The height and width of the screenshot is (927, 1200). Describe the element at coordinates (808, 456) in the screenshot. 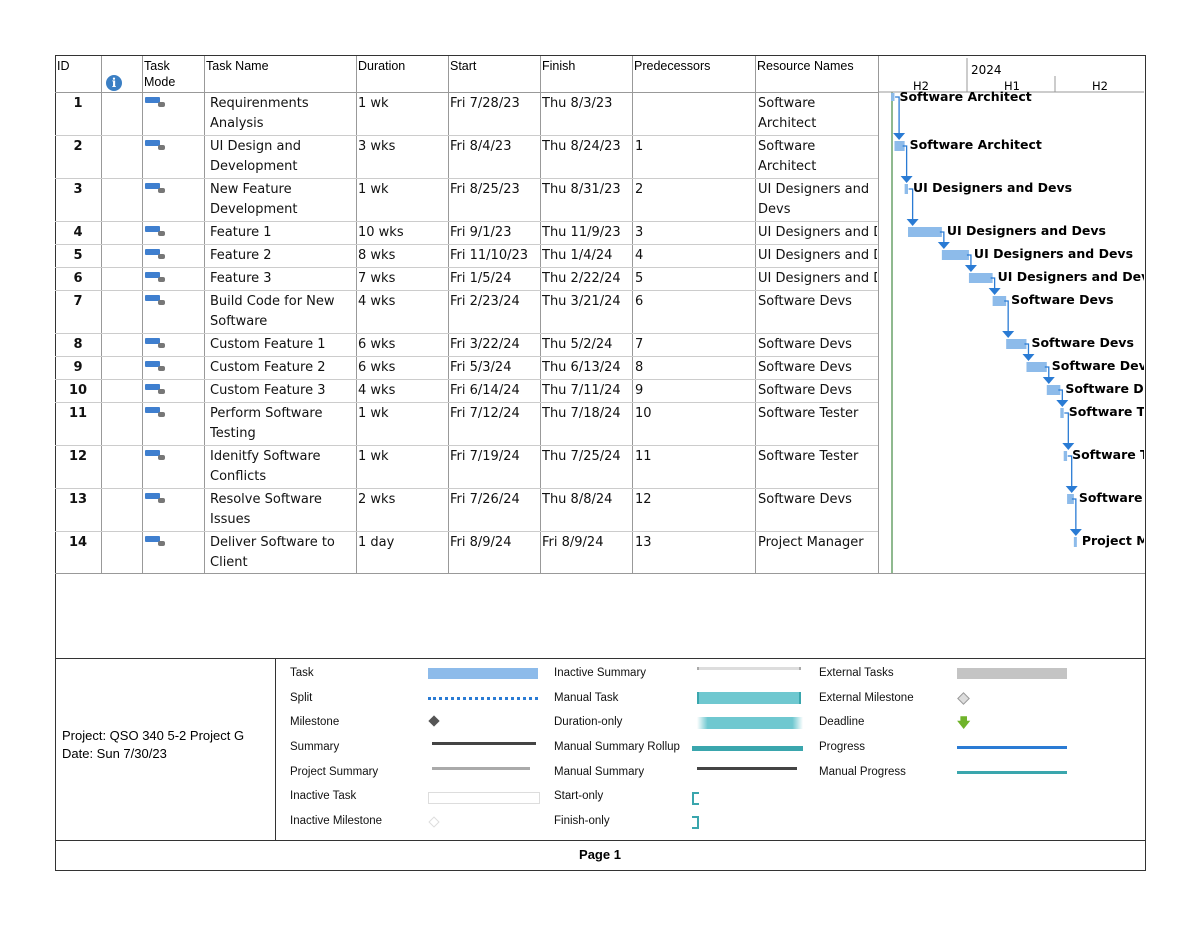

I see `task-resource: Software Tester` at that location.